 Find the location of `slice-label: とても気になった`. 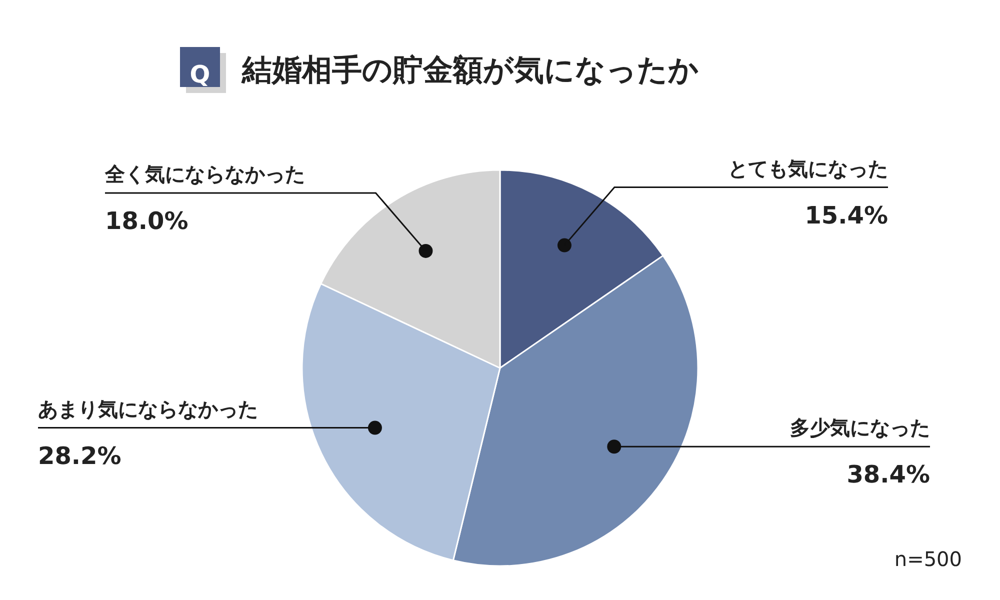

slice-label: とても気になった is located at coordinates (808, 168).